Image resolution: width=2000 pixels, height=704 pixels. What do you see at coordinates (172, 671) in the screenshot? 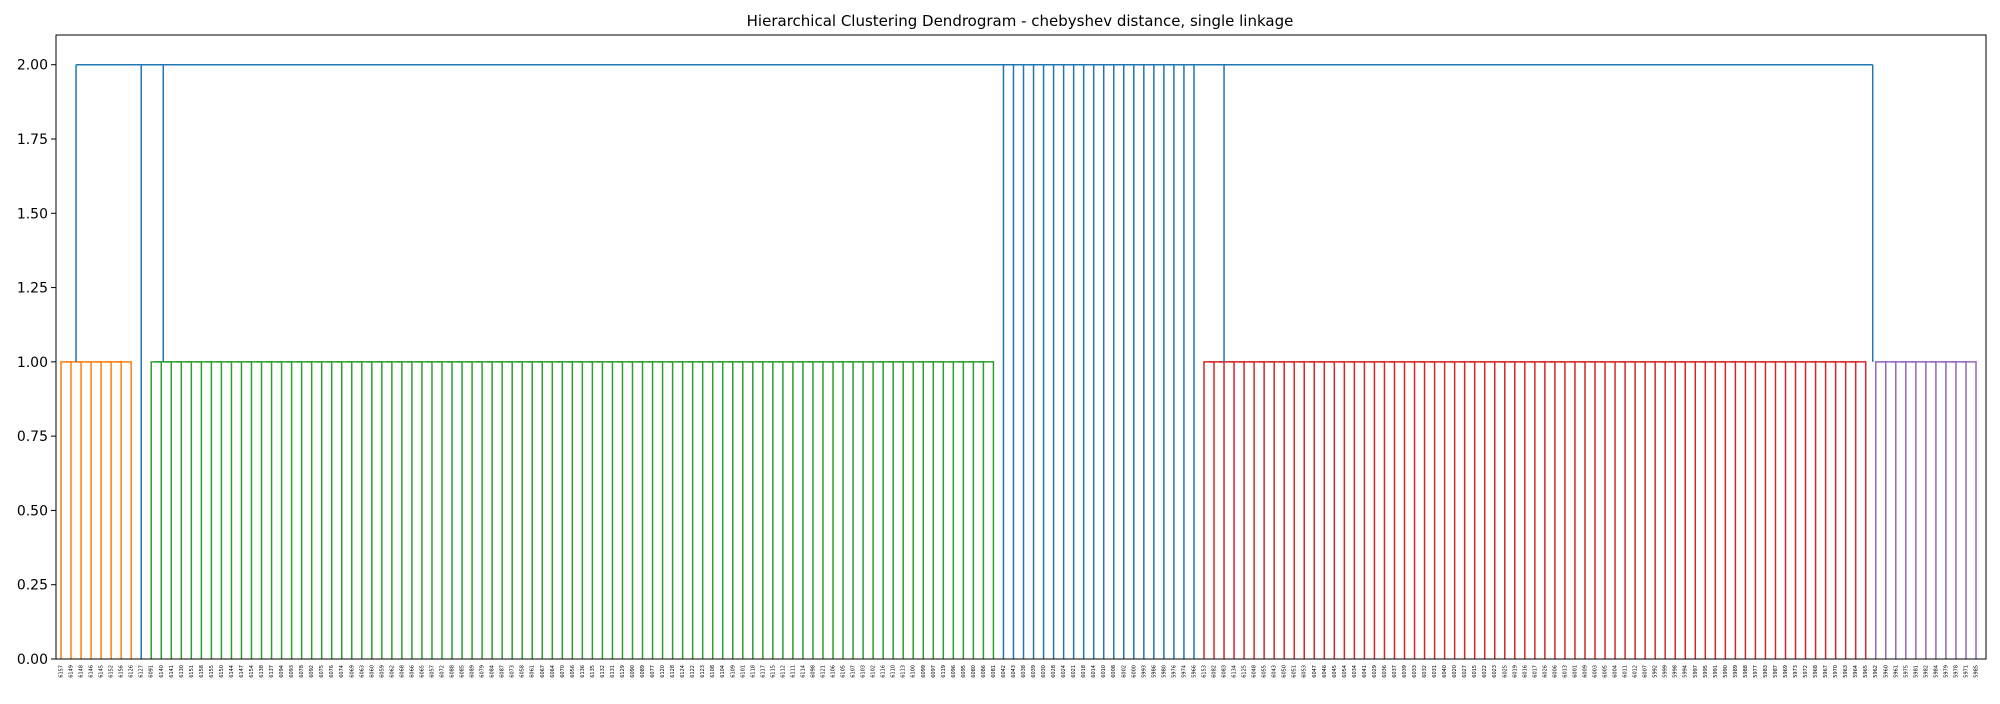
I see `leaf-label: 6141` at bounding box center [172, 671].